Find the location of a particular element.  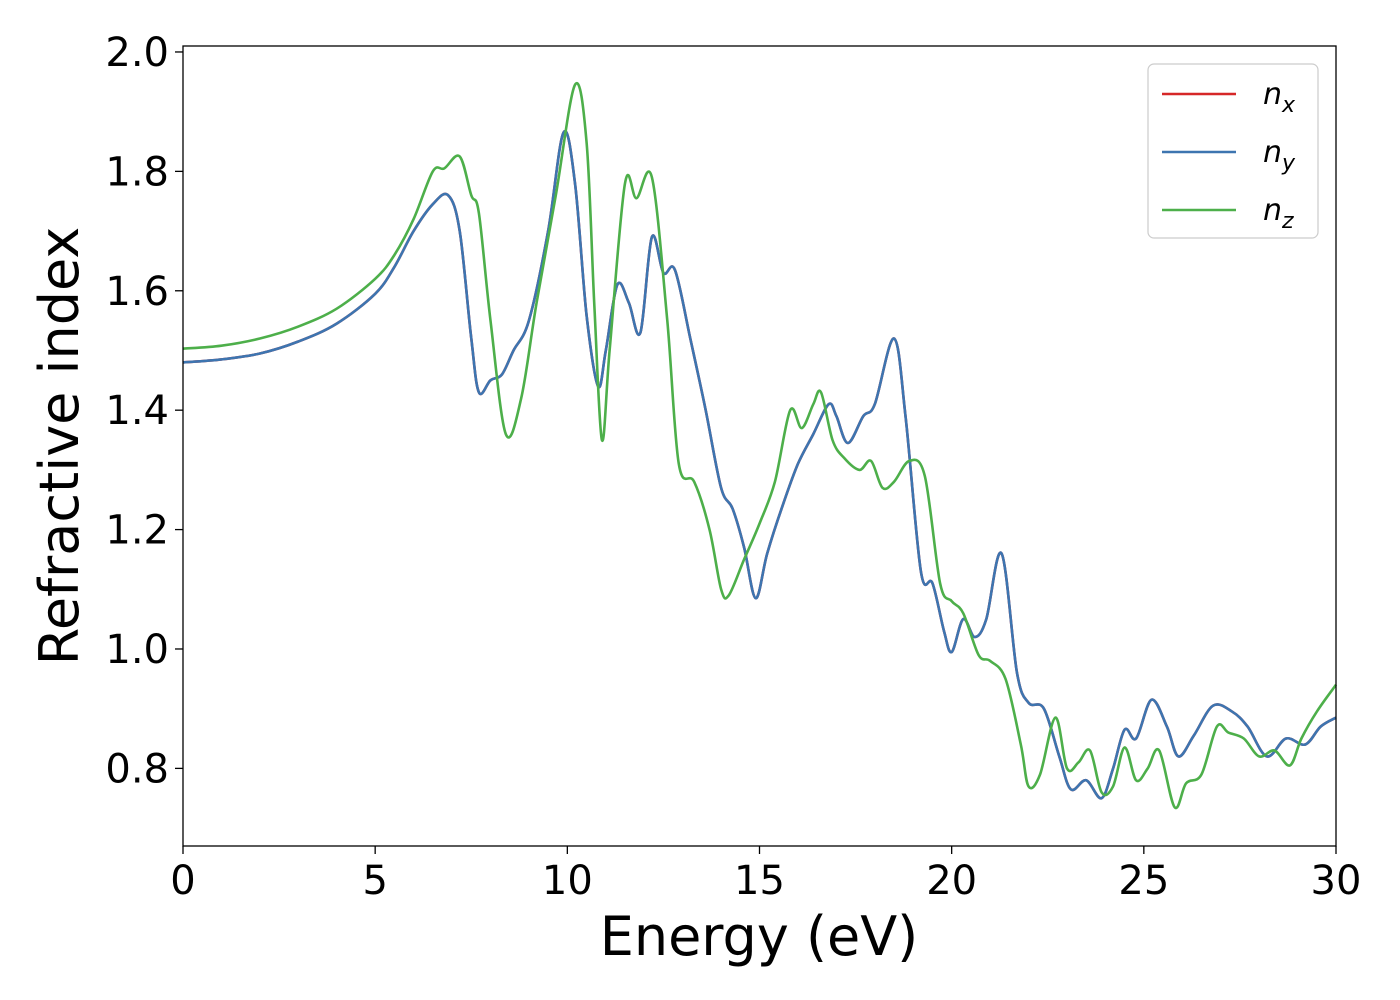

x-tick-label: 5 is located at coordinates (374, 881).